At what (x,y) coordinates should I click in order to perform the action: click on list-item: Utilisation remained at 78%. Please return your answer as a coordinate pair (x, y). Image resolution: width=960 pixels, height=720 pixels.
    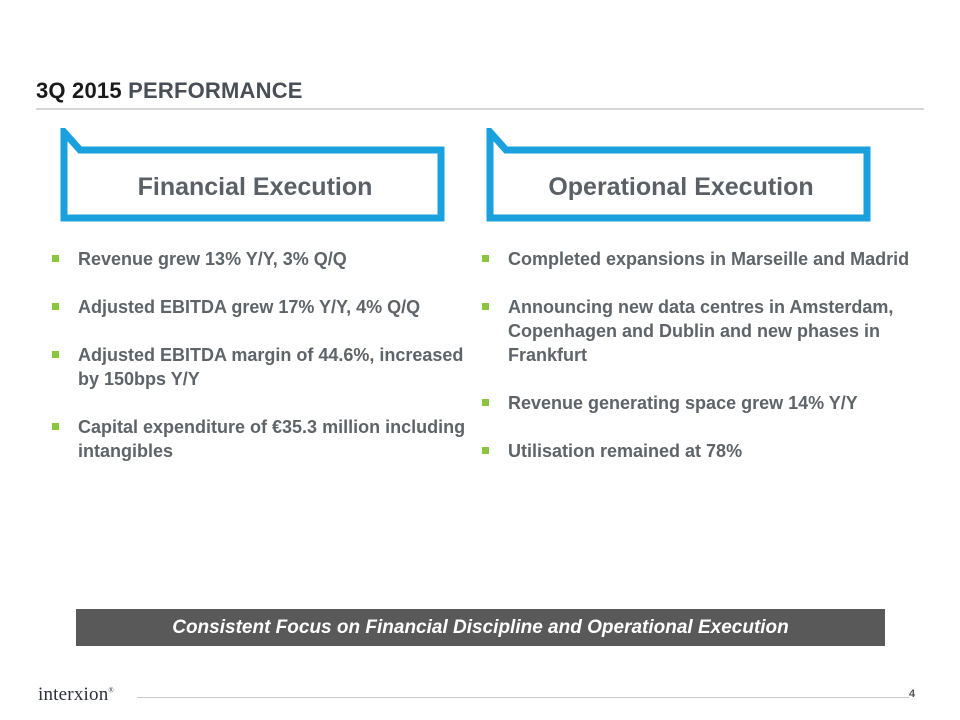
    Looking at the image, I should click on (697, 451).